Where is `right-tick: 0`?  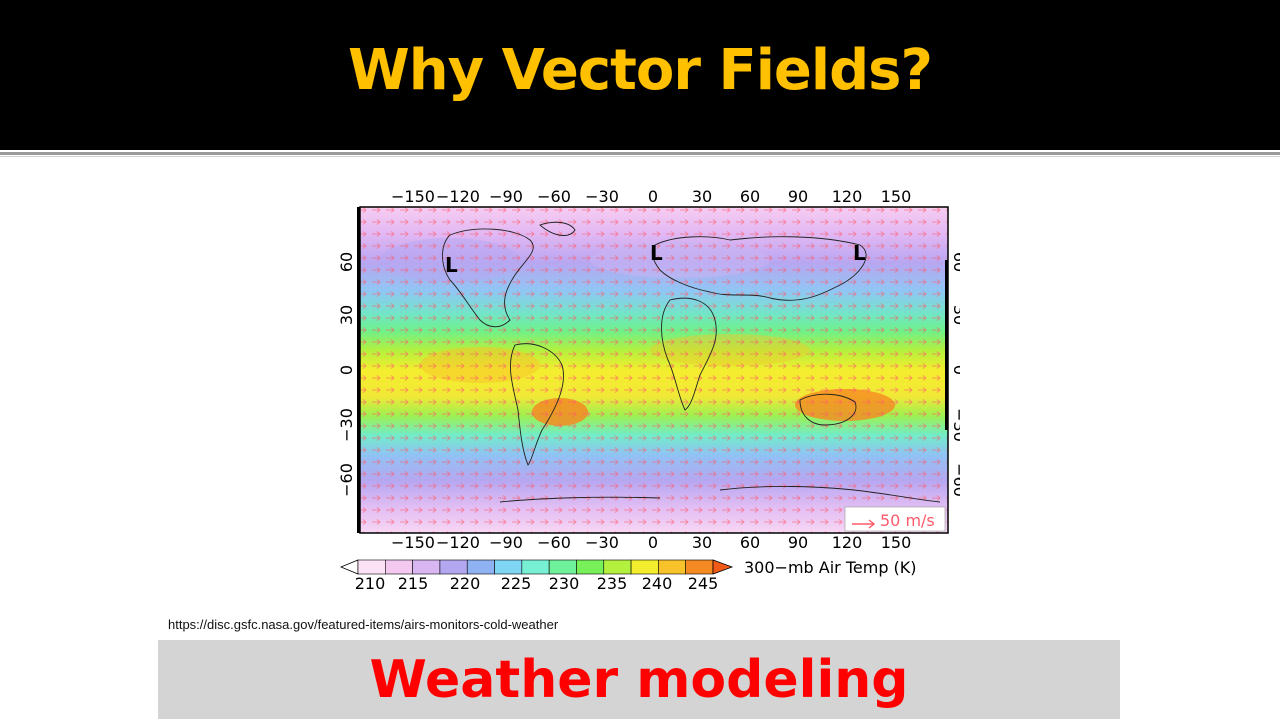 right-tick: 0 is located at coordinates (955, 370).